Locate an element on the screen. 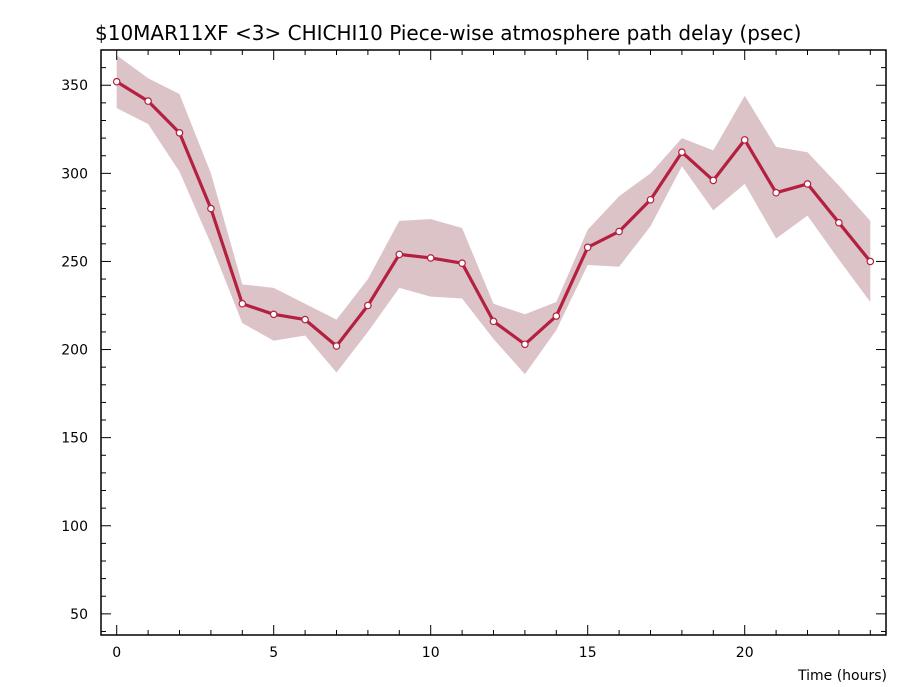  x-tick-label: 5 is located at coordinates (273, 653).